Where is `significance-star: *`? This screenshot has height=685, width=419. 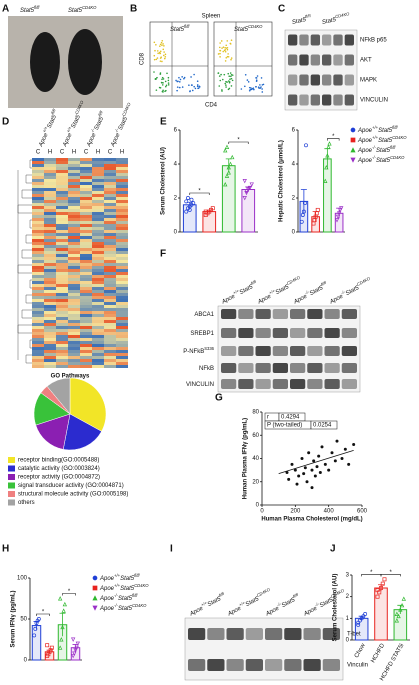
significance-star: * is located at coordinates (69, 592).